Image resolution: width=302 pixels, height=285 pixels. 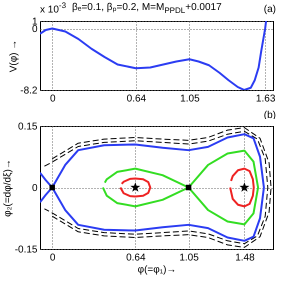 What do you see at coordinates (28, 127) in the screenshot?
I see `y-tick-label: 0.15` at bounding box center [28, 127].